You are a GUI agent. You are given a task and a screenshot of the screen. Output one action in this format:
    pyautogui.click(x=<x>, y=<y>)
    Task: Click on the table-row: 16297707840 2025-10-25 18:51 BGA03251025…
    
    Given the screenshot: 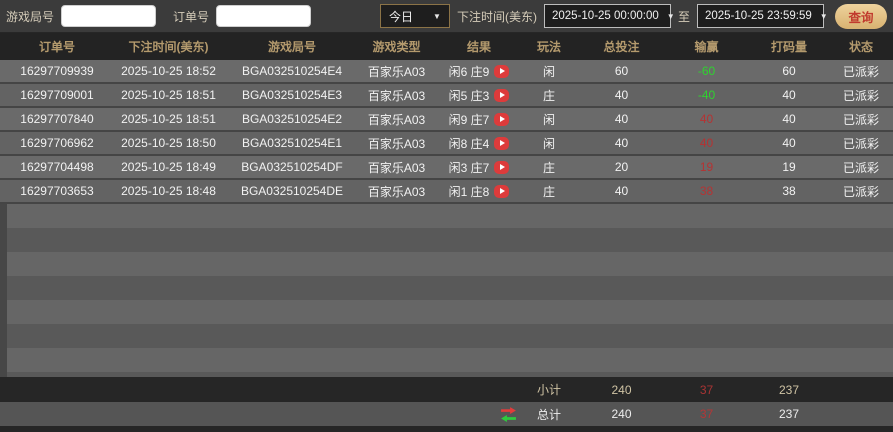 What is the action you would take?
    pyautogui.click(x=446, y=120)
    